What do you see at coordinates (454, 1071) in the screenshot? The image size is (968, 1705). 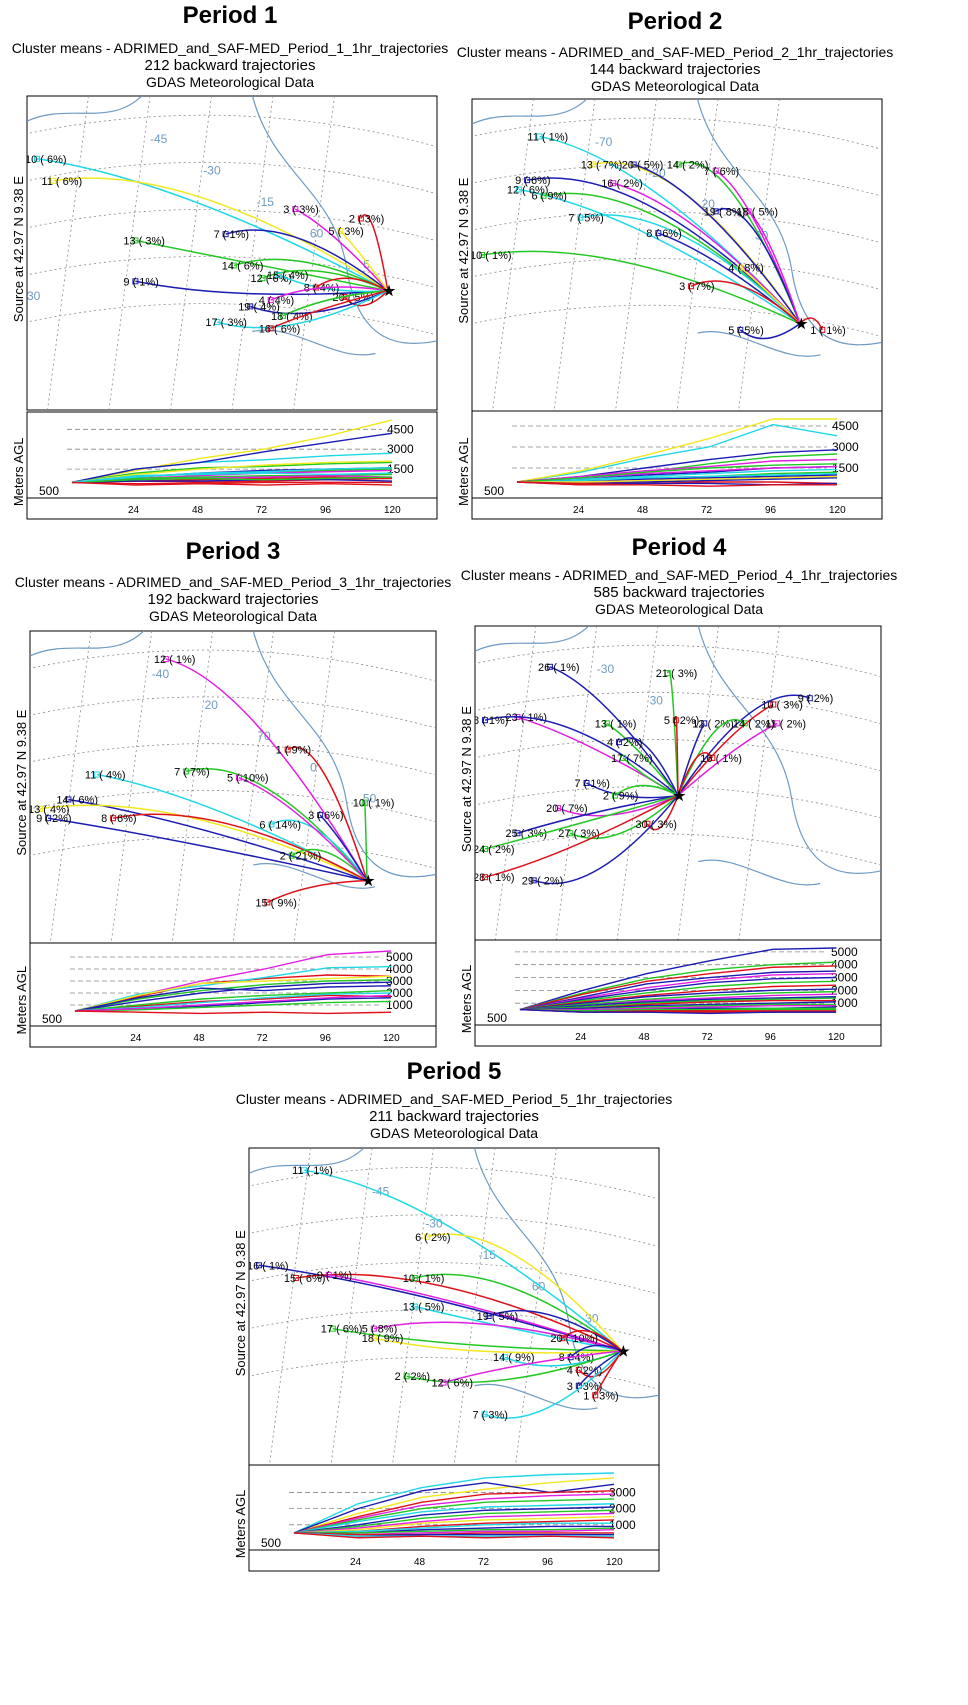 I see `period-title: Period 5` at bounding box center [454, 1071].